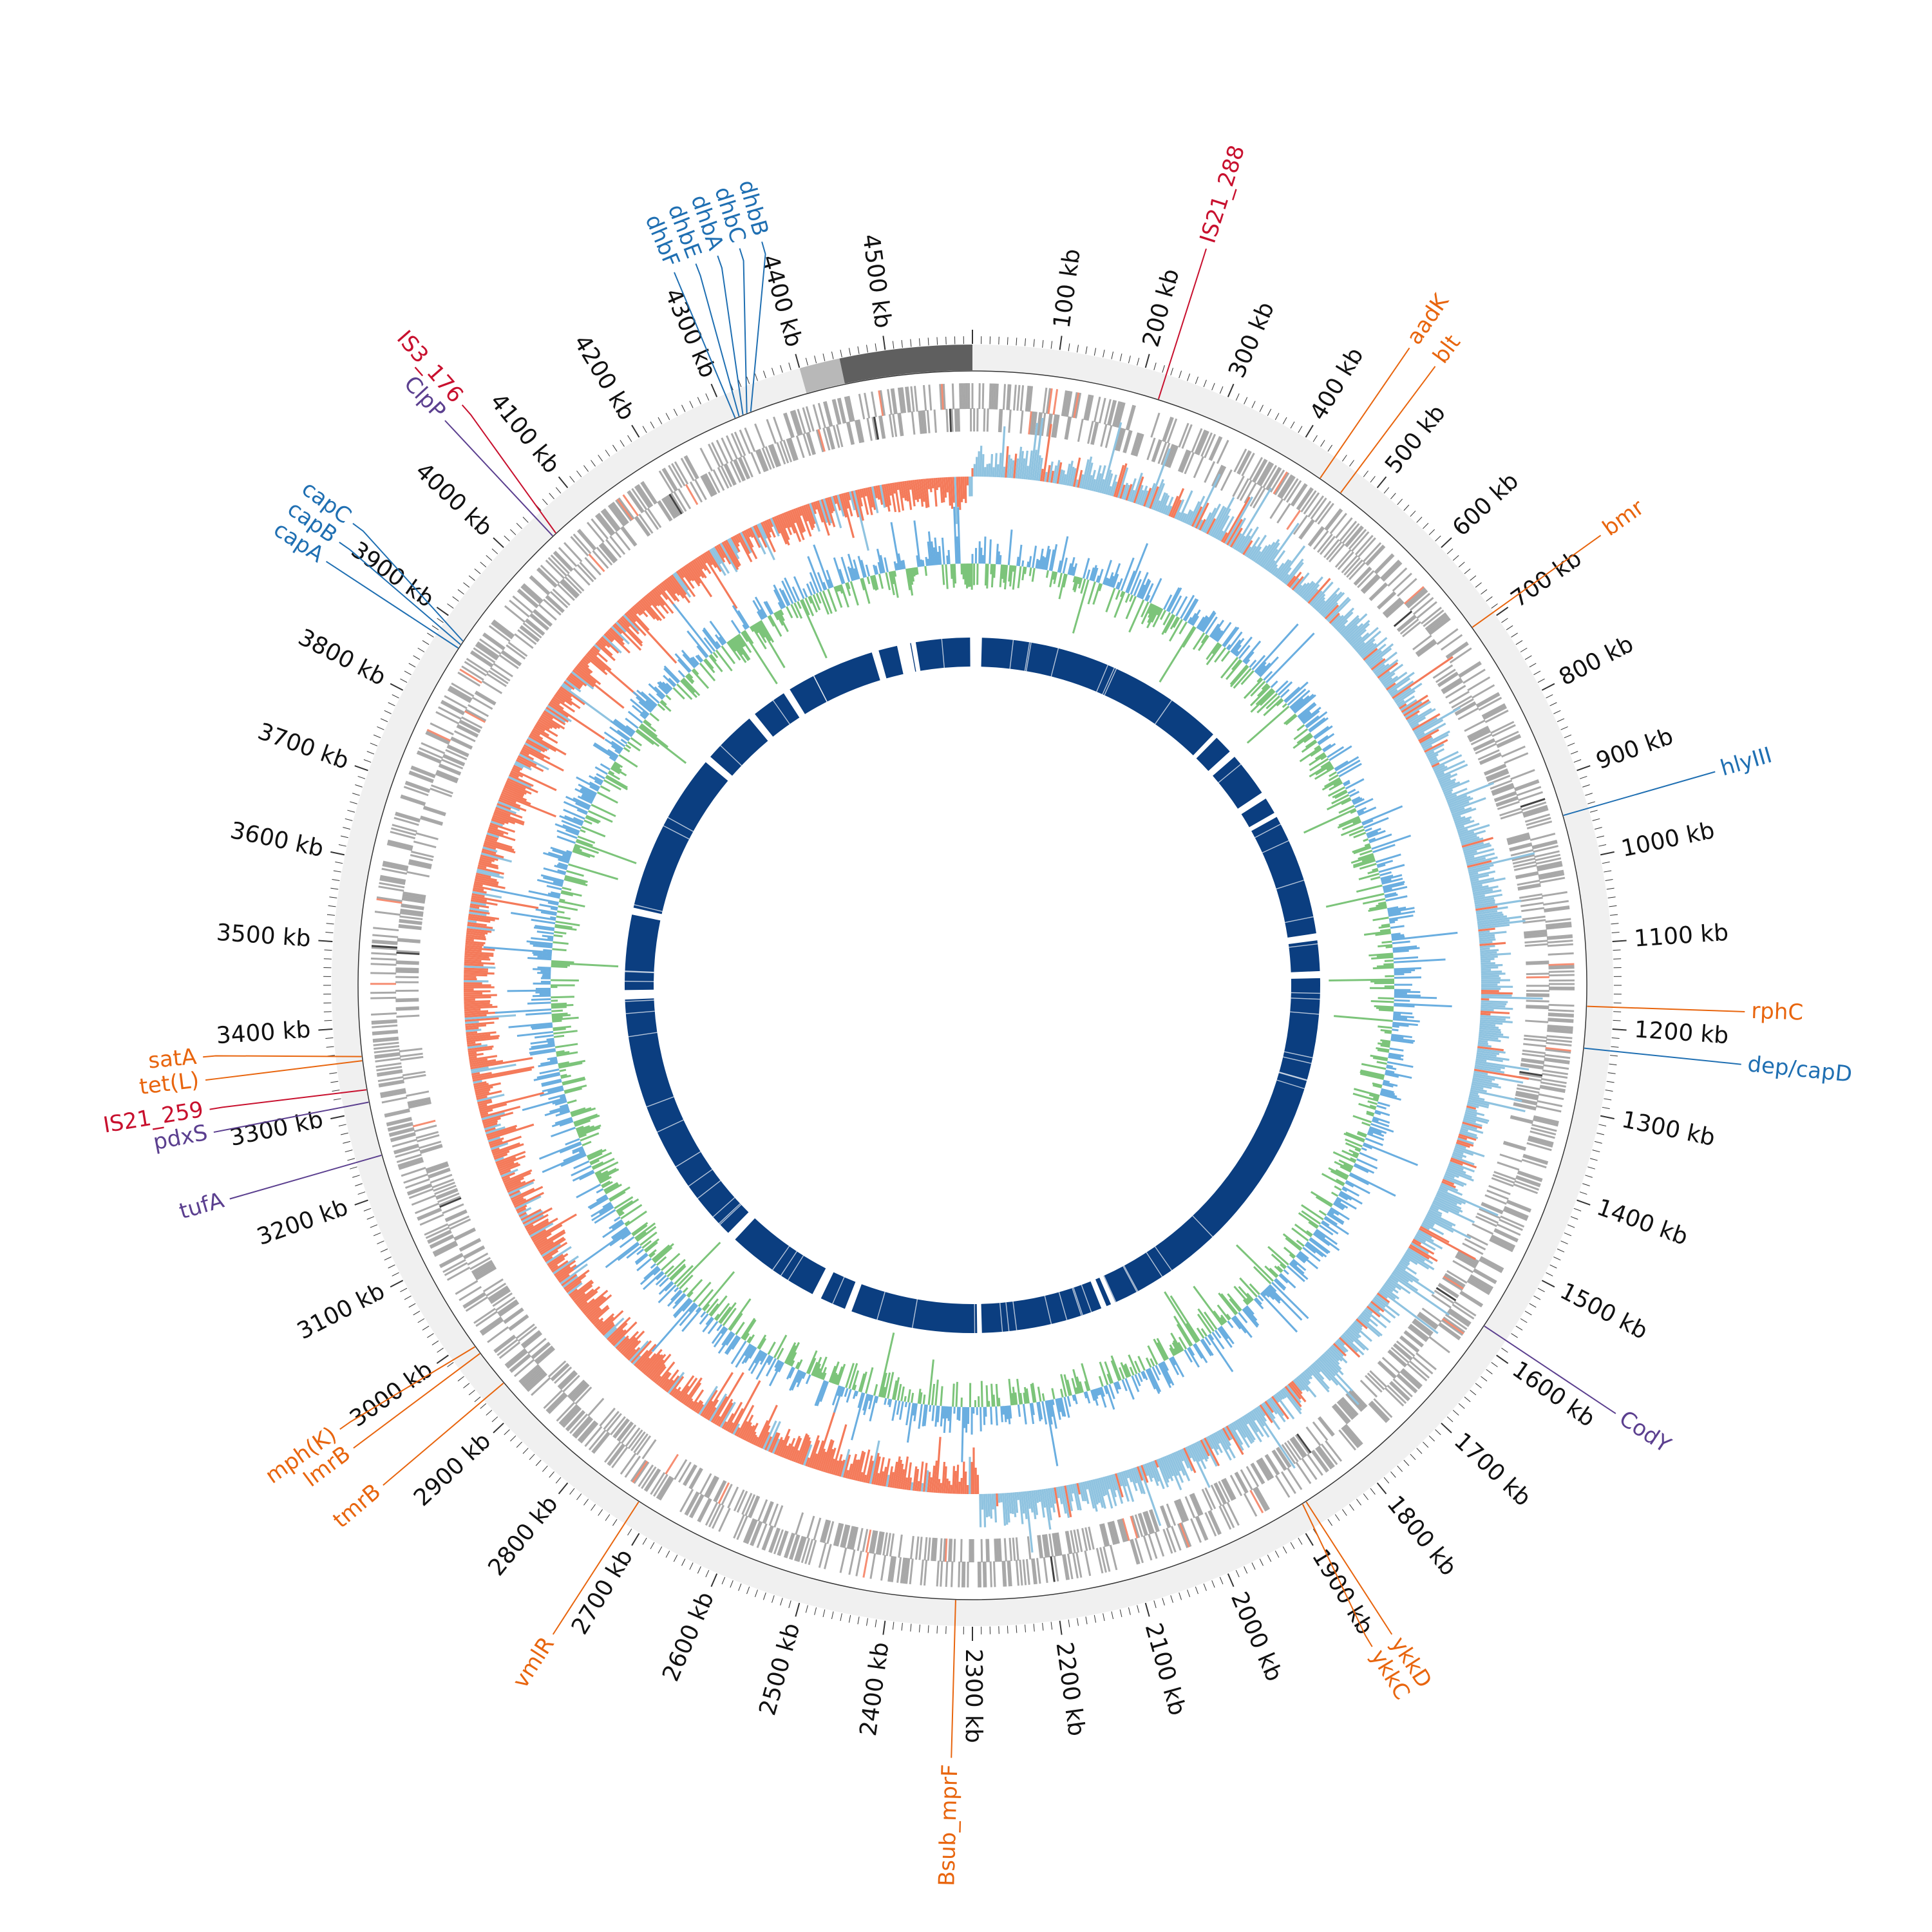  Describe the element at coordinates (1309, 1539) in the screenshot. I see `major-tick` at that location.